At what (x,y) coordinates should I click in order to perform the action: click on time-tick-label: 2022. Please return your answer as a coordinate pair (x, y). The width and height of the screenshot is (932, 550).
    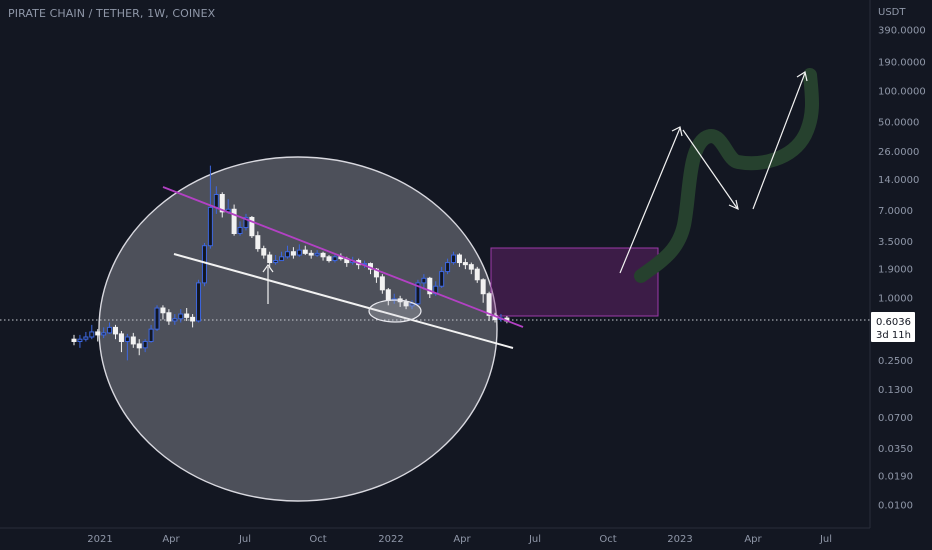
    Looking at the image, I should click on (390, 539).